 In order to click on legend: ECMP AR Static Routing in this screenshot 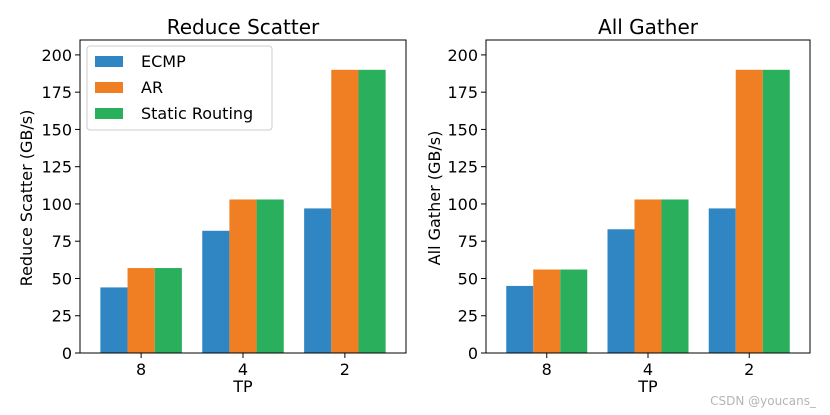, I will do `click(179, 88)`.